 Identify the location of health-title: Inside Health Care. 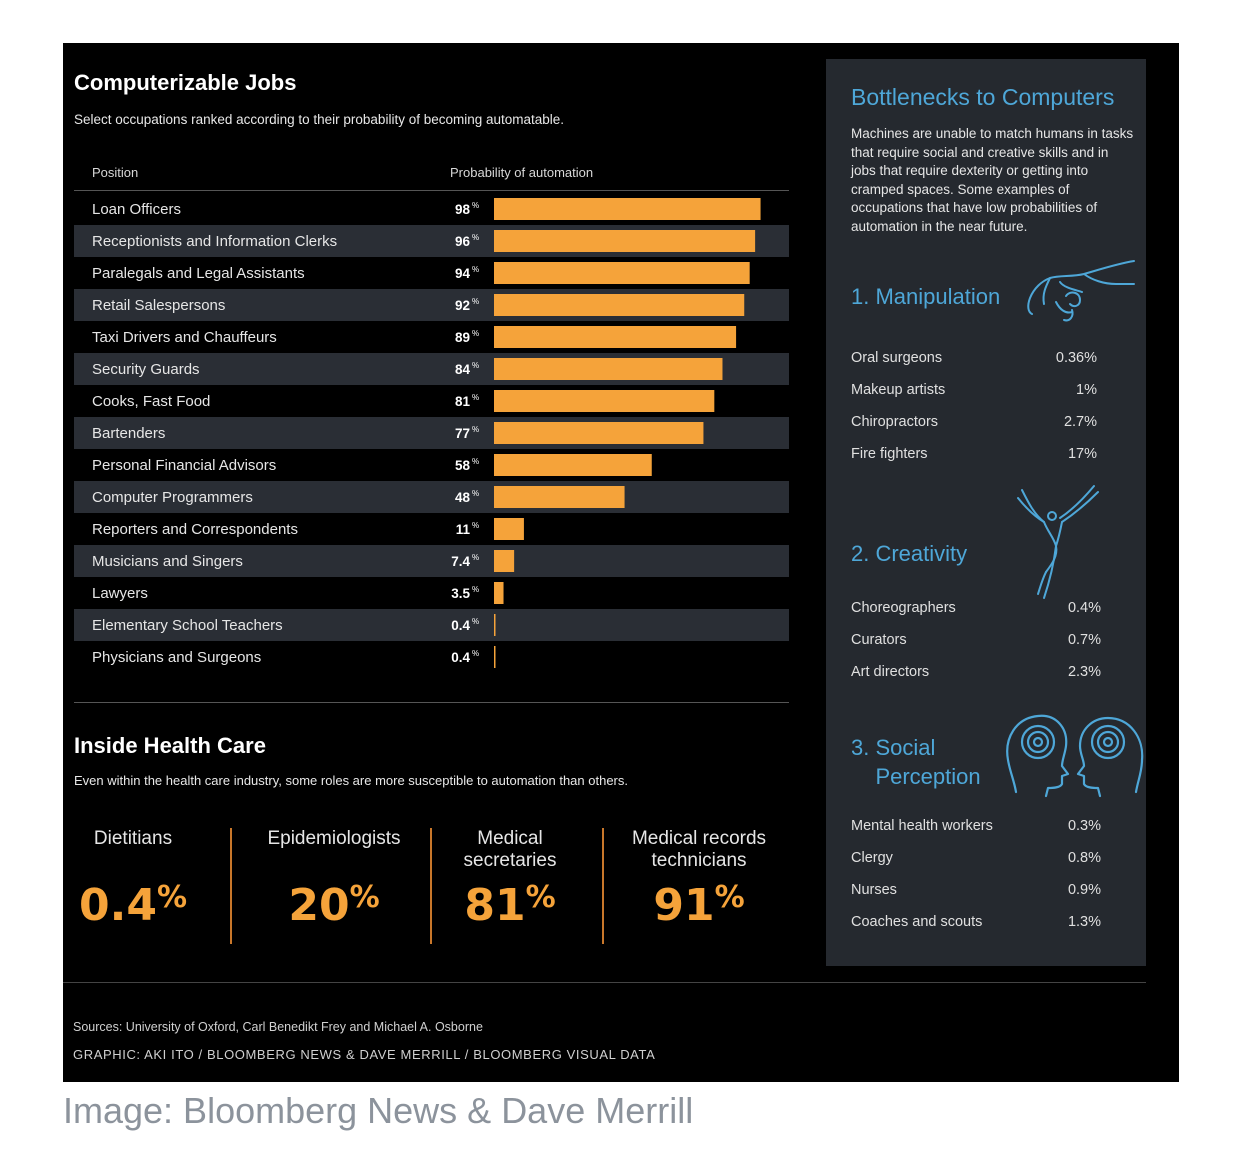
(170, 746).